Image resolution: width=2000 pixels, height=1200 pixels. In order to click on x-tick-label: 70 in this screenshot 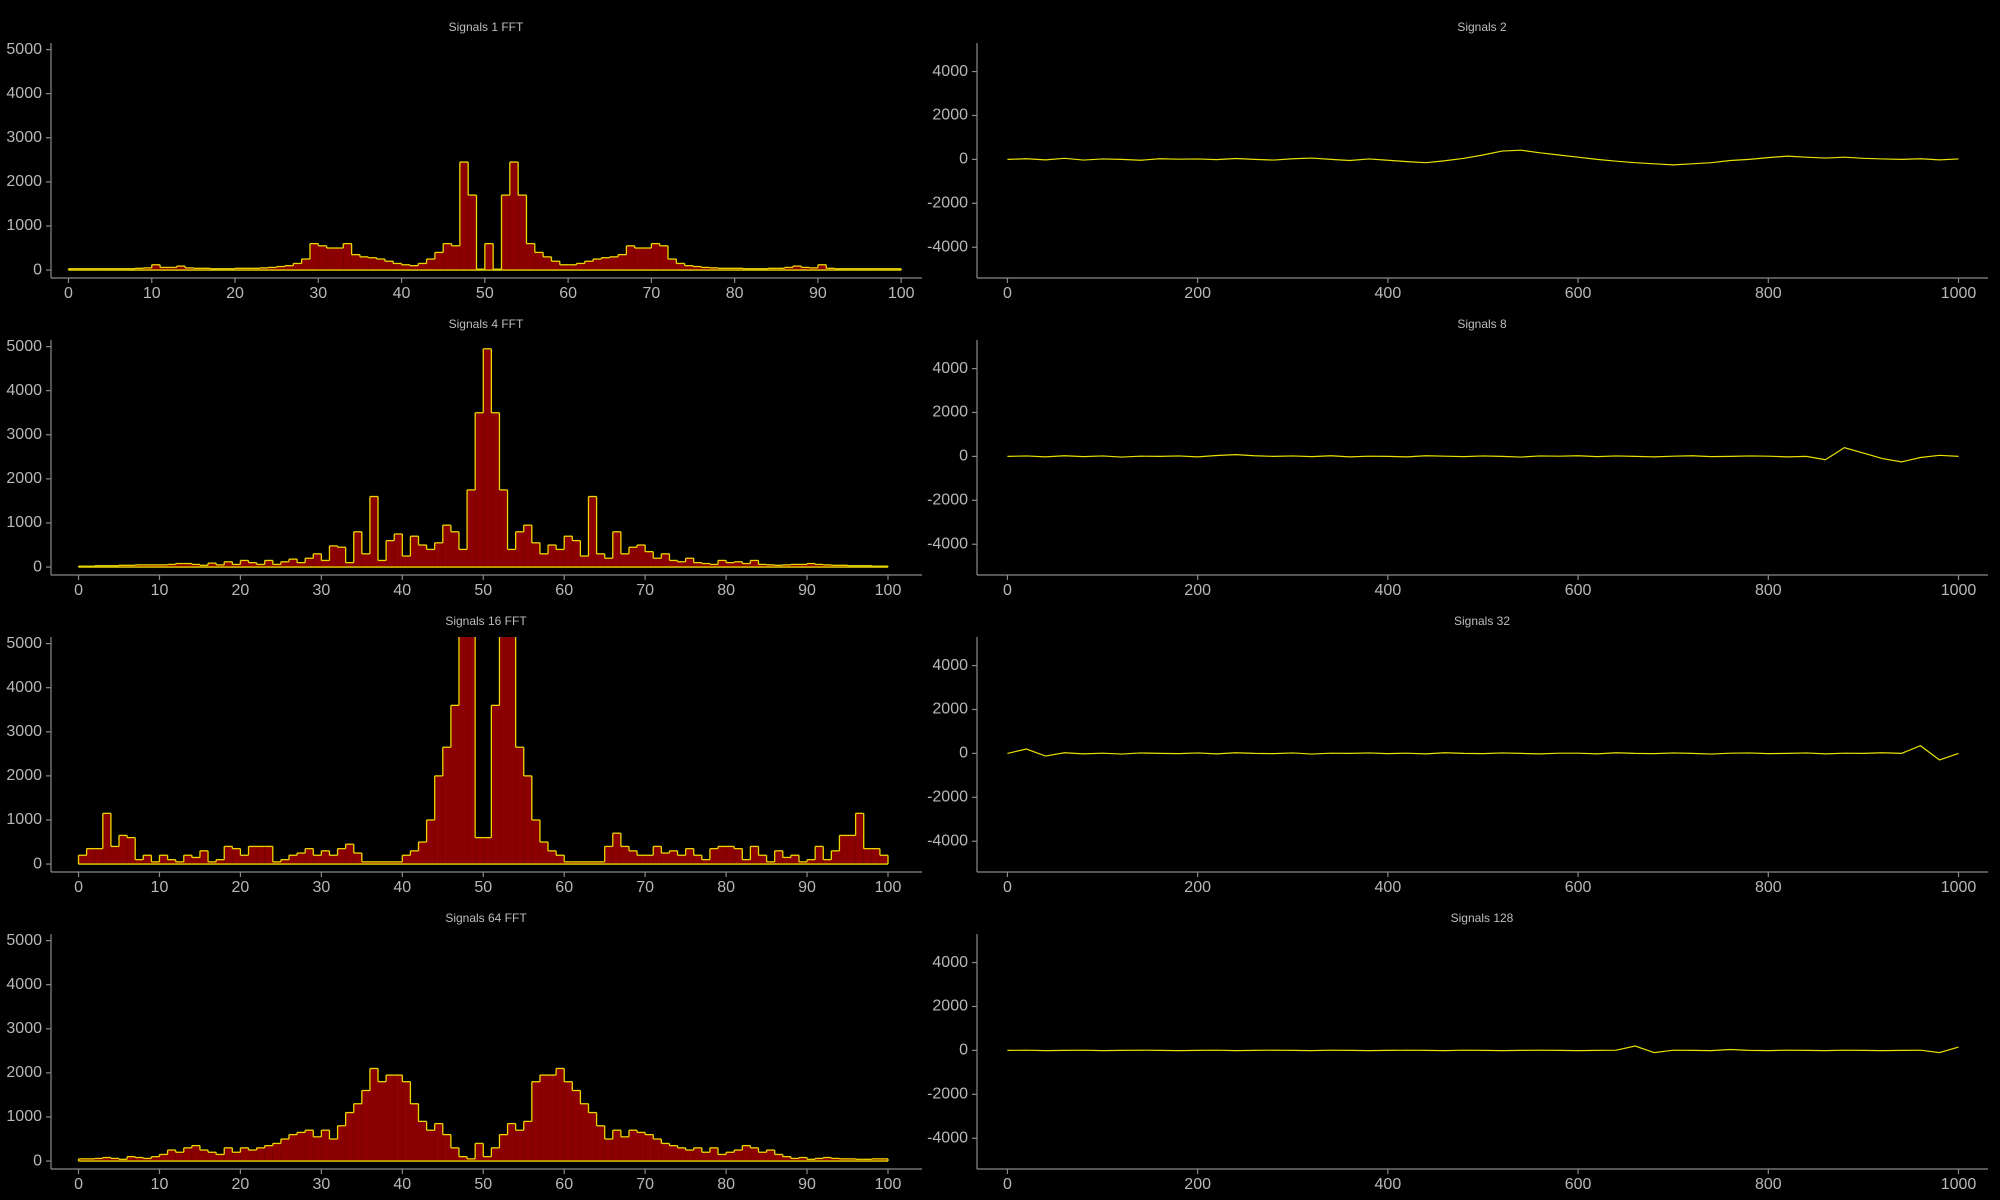, I will do `click(645, 1184)`.